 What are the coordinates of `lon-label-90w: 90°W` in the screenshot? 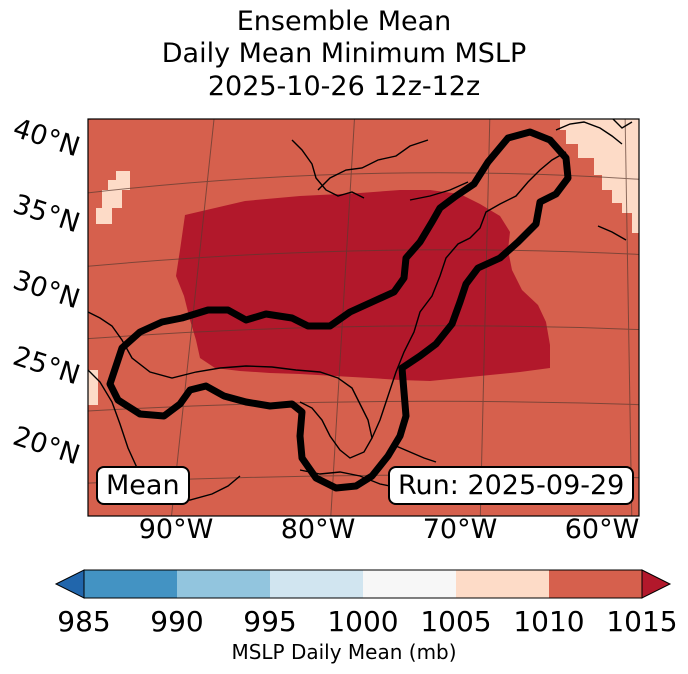 It's located at (176, 529).